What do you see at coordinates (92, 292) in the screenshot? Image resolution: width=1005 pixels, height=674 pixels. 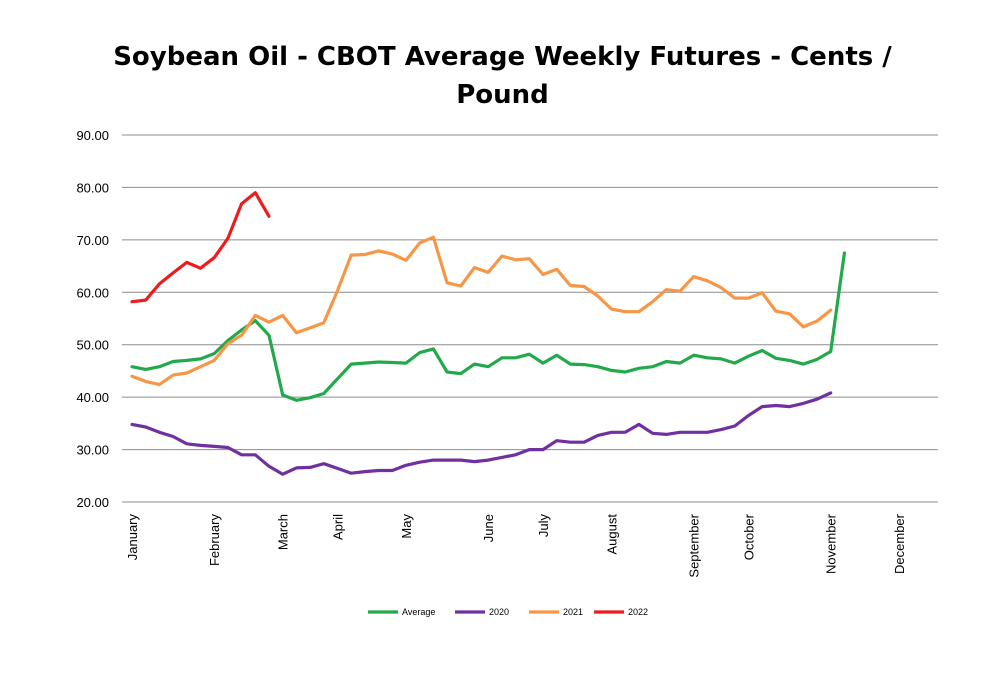 I see `y-tick-label: 60.00` at bounding box center [92, 292].